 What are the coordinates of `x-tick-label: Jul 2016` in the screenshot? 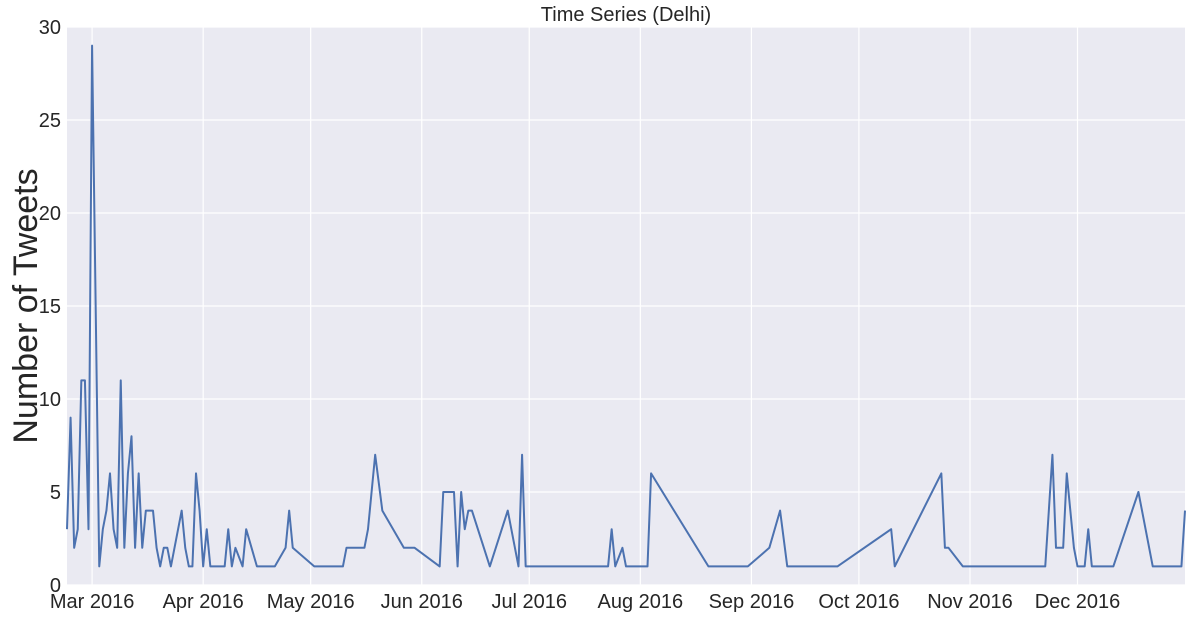 It's located at (529, 602).